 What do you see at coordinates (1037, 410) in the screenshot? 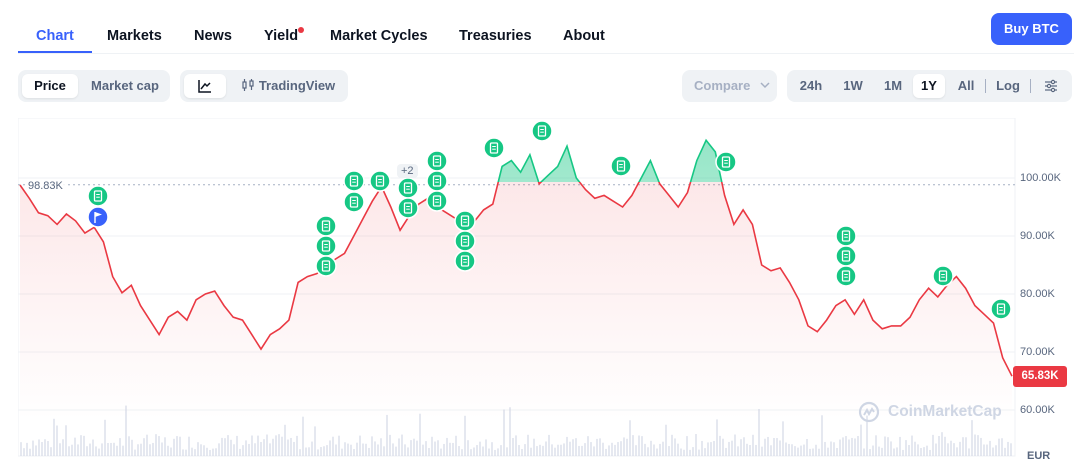
I see `y-tick-label: 60.00K` at bounding box center [1037, 410].